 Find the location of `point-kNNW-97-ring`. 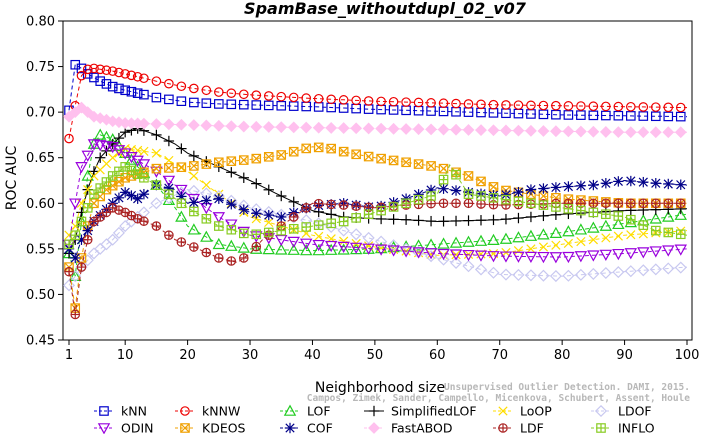

point-kNNW-97-ring is located at coordinates (668, 107).